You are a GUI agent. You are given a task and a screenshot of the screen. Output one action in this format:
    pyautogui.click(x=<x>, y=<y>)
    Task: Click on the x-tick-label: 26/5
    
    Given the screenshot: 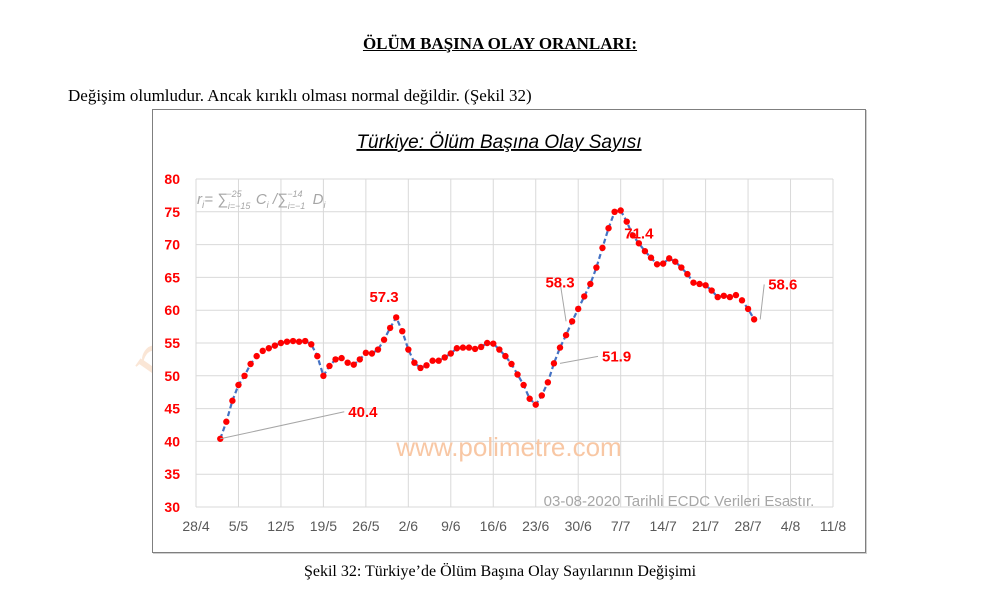 What is the action you would take?
    pyautogui.click(x=365, y=526)
    